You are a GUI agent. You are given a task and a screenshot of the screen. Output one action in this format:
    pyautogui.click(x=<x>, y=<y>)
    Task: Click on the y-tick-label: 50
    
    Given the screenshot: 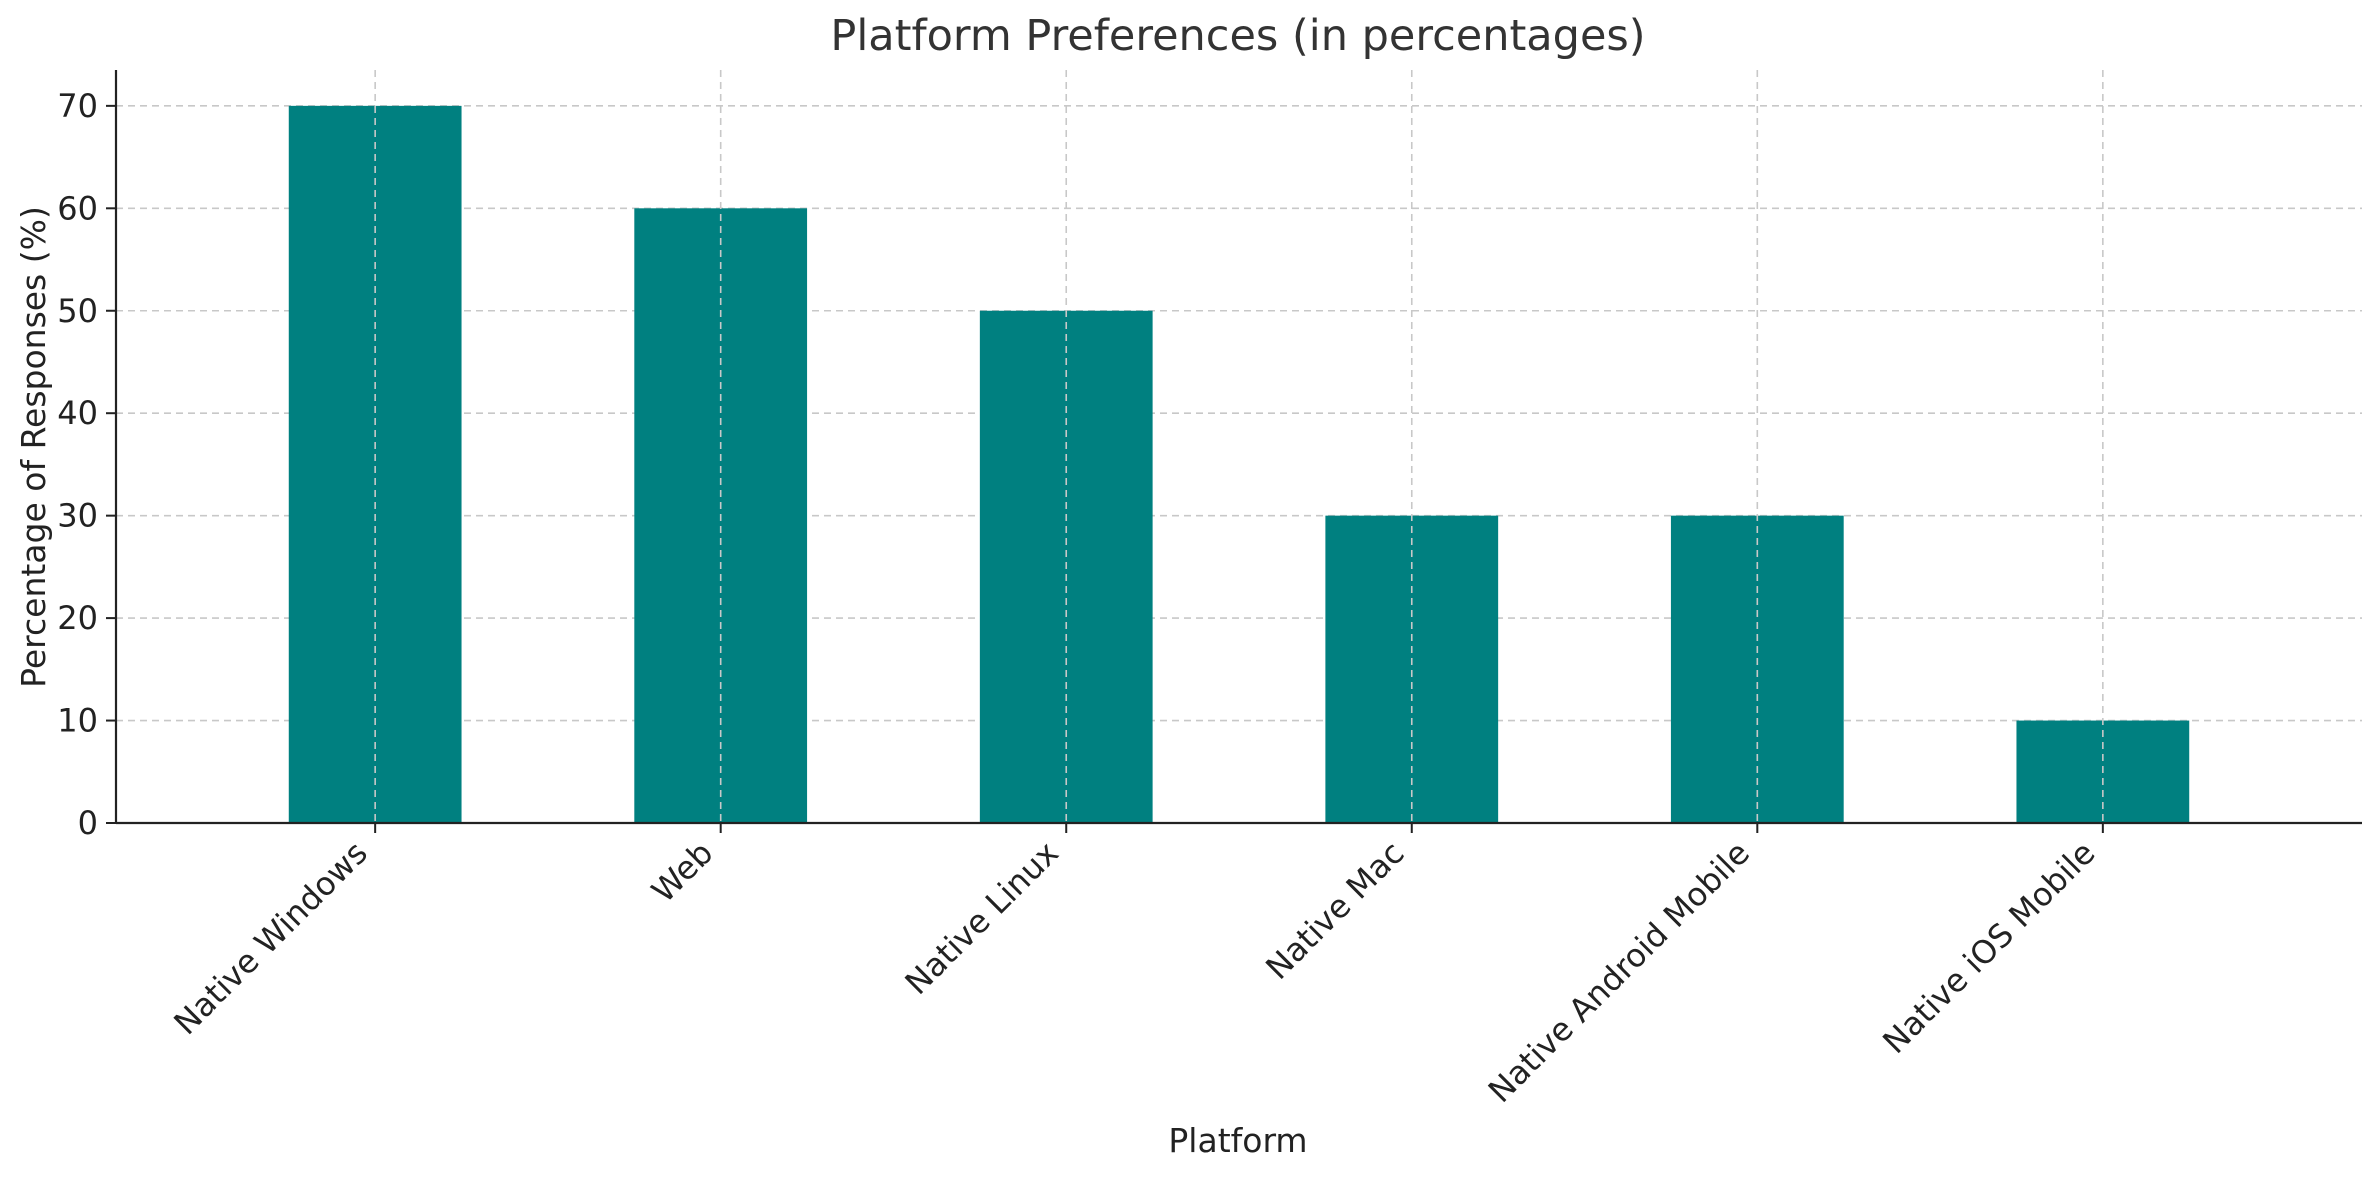 What is the action you would take?
    pyautogui.click(x=77, y=311)
    